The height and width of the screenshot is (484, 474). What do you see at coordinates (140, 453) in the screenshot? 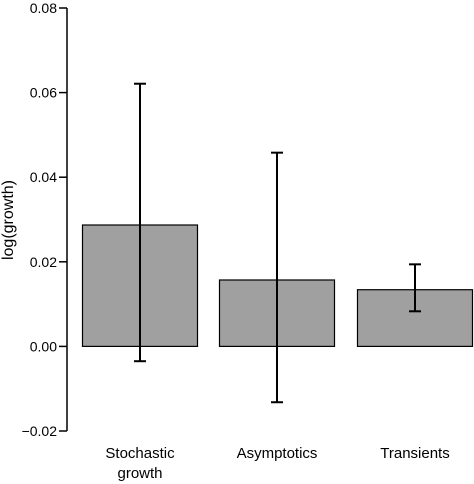
I see `x-tick-label: Stochastic` at bounding box center [140, 453].